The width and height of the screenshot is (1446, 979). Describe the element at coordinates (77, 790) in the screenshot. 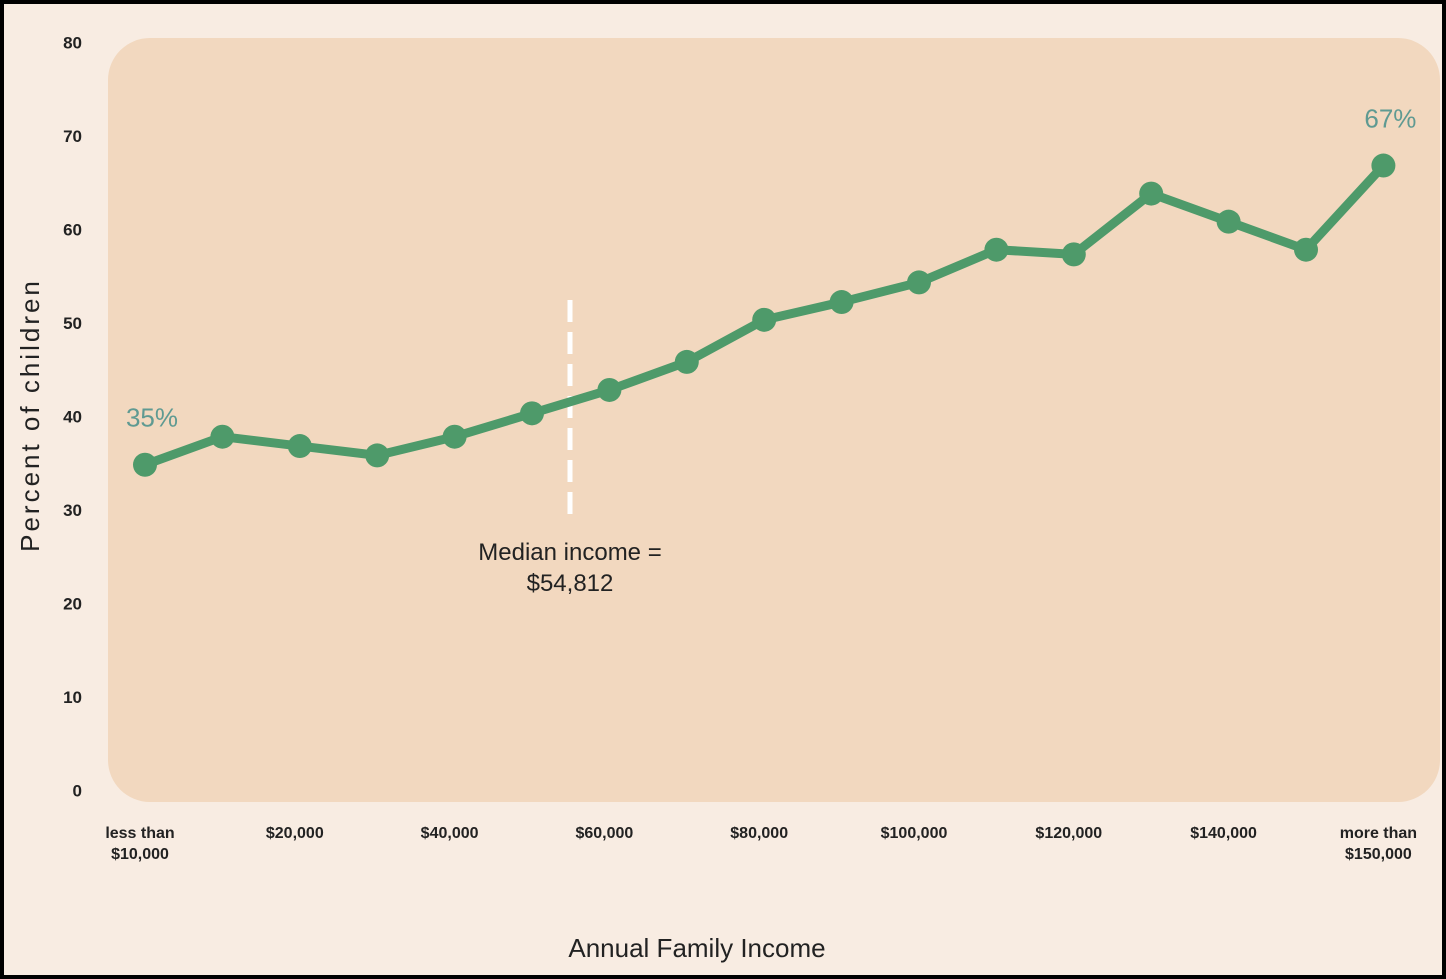

I see `y-tick-label: 0` at that location.